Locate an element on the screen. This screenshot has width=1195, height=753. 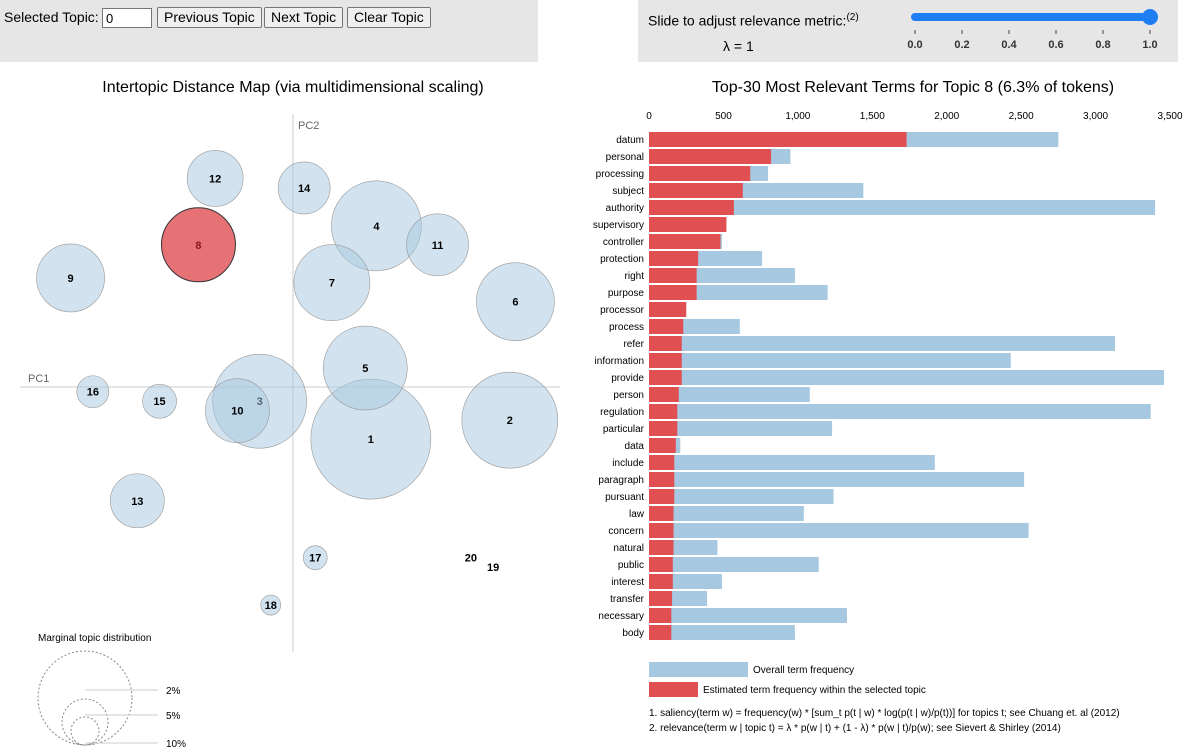
topic-label: 15 is located at coordinates (159, 402).